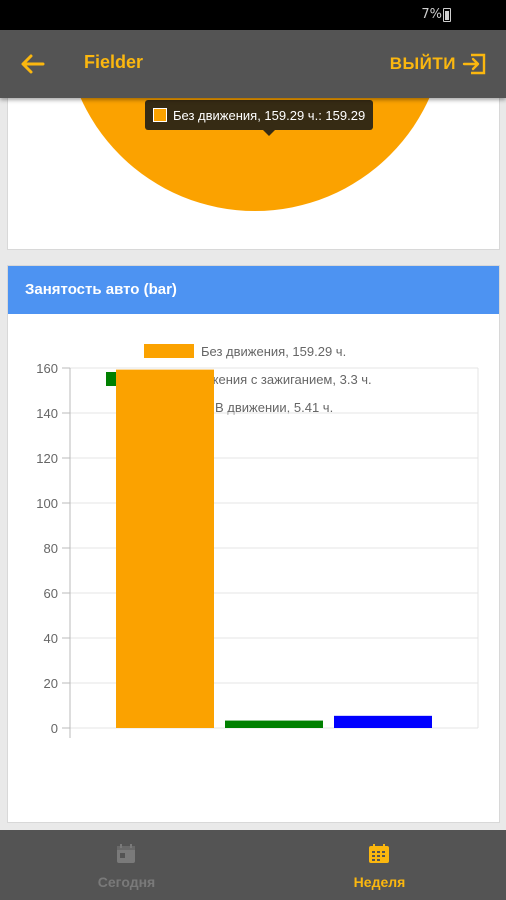 The image size is (506, 900). Describe the element at coordinates (447, 15) in the screenshot. I see `battery-icon` at that location.